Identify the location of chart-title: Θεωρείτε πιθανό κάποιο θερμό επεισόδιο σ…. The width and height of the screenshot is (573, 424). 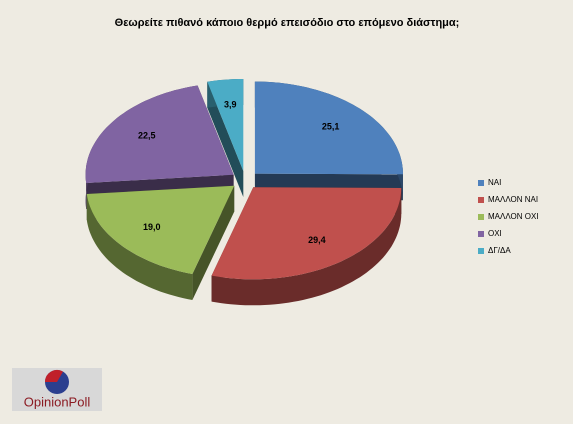
(287, 23).